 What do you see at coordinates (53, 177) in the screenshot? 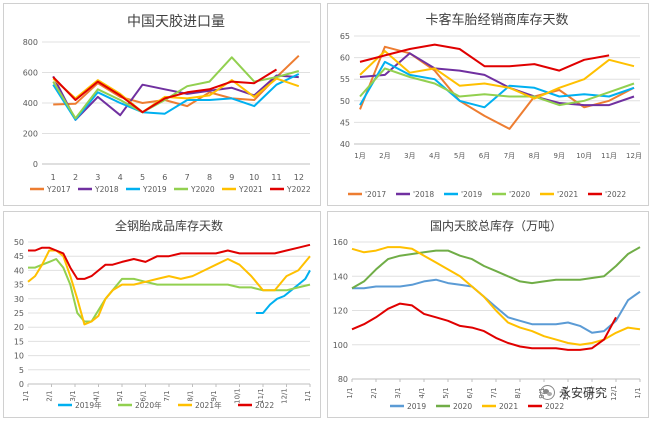
I see `x-tick-label: 1` at bounding box center [53, 177].